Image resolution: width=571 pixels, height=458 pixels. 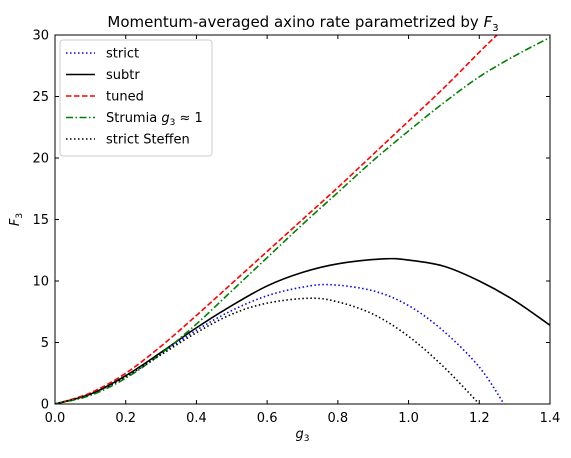 What do you see at coordinates (40, 282) in the screenshot?
I see `y-tick-label: 10` at bounding box center [40, 282].